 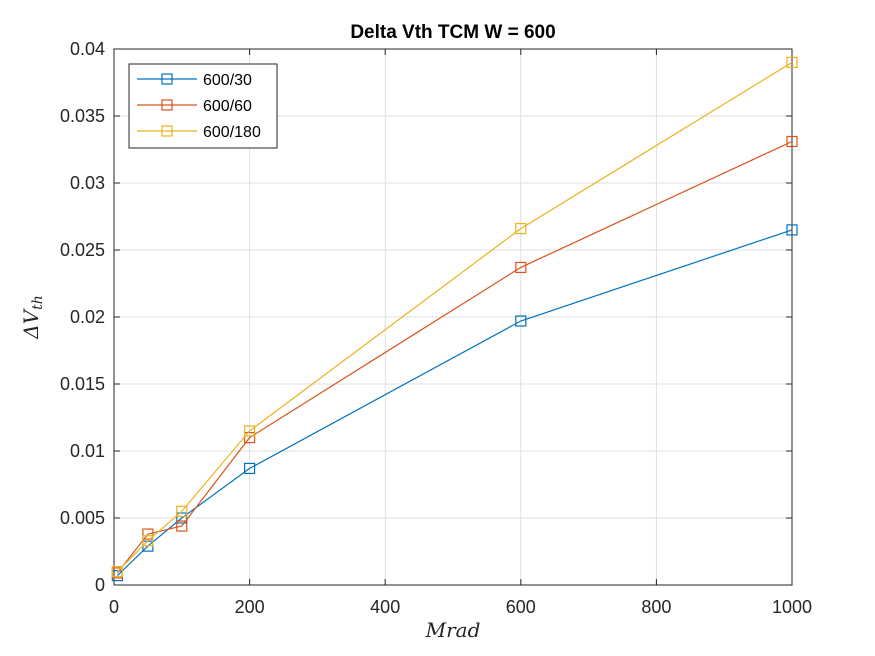 What do you see at coordinates (82, 518) in the screenshot?
I see `y-tick-label: 0.005` at bounding box center [82, 518].